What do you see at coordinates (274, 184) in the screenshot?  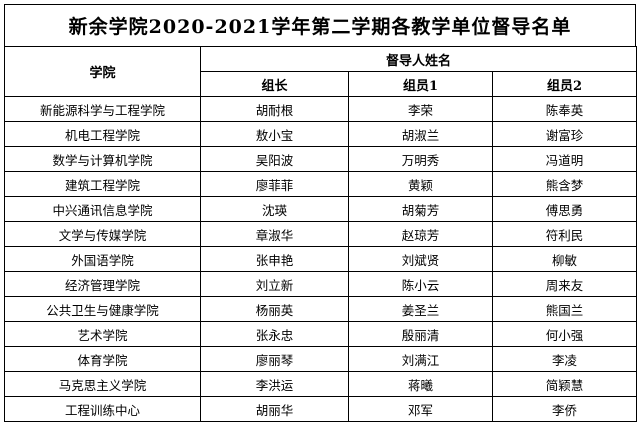 I see `cell-leader: 廖菲菲` at bounding box center [274, 184].